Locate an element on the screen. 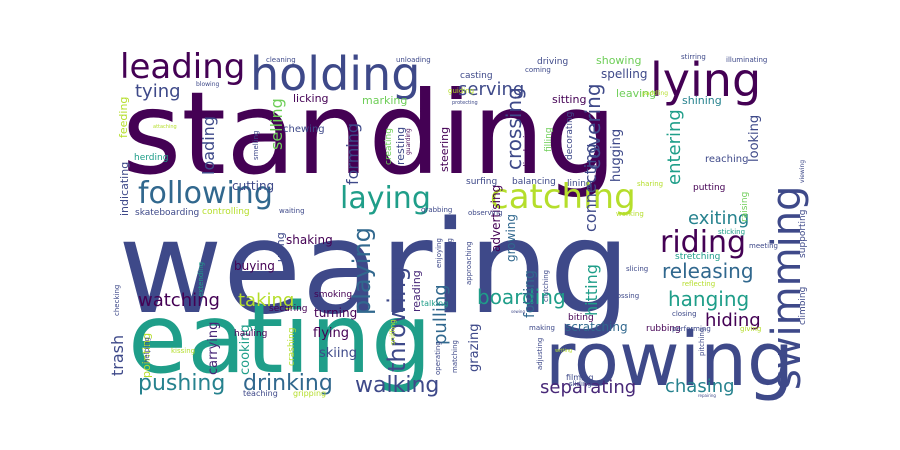  word-coming: coming is located at coordinates (538, 70).